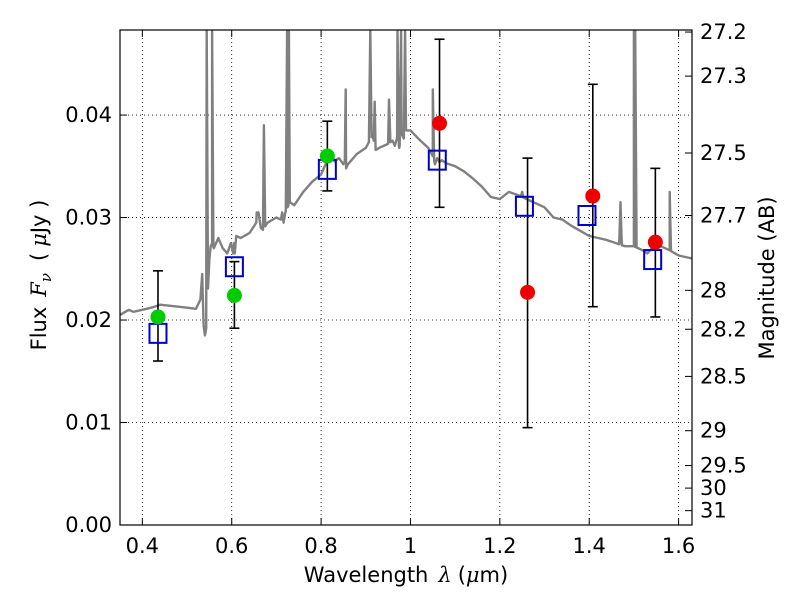 Image resolution: width=800 pixels, height=600 pixels. What do you see at coordinates (88, 525) in the screenshot?
I see `y-tick-label: 0.00` at bounding box center [88, 525].